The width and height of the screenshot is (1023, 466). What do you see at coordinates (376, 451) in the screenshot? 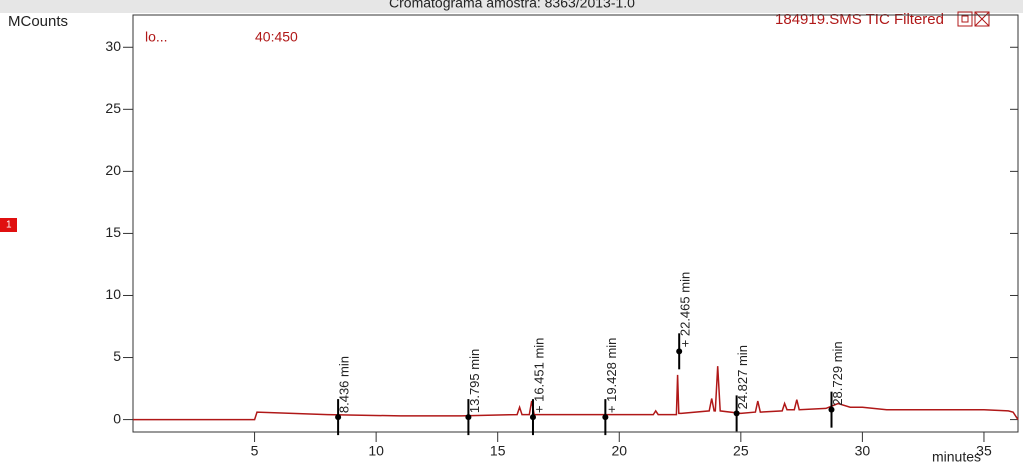
I see `x-tick-label: 10` at bounding box center [376, 451].